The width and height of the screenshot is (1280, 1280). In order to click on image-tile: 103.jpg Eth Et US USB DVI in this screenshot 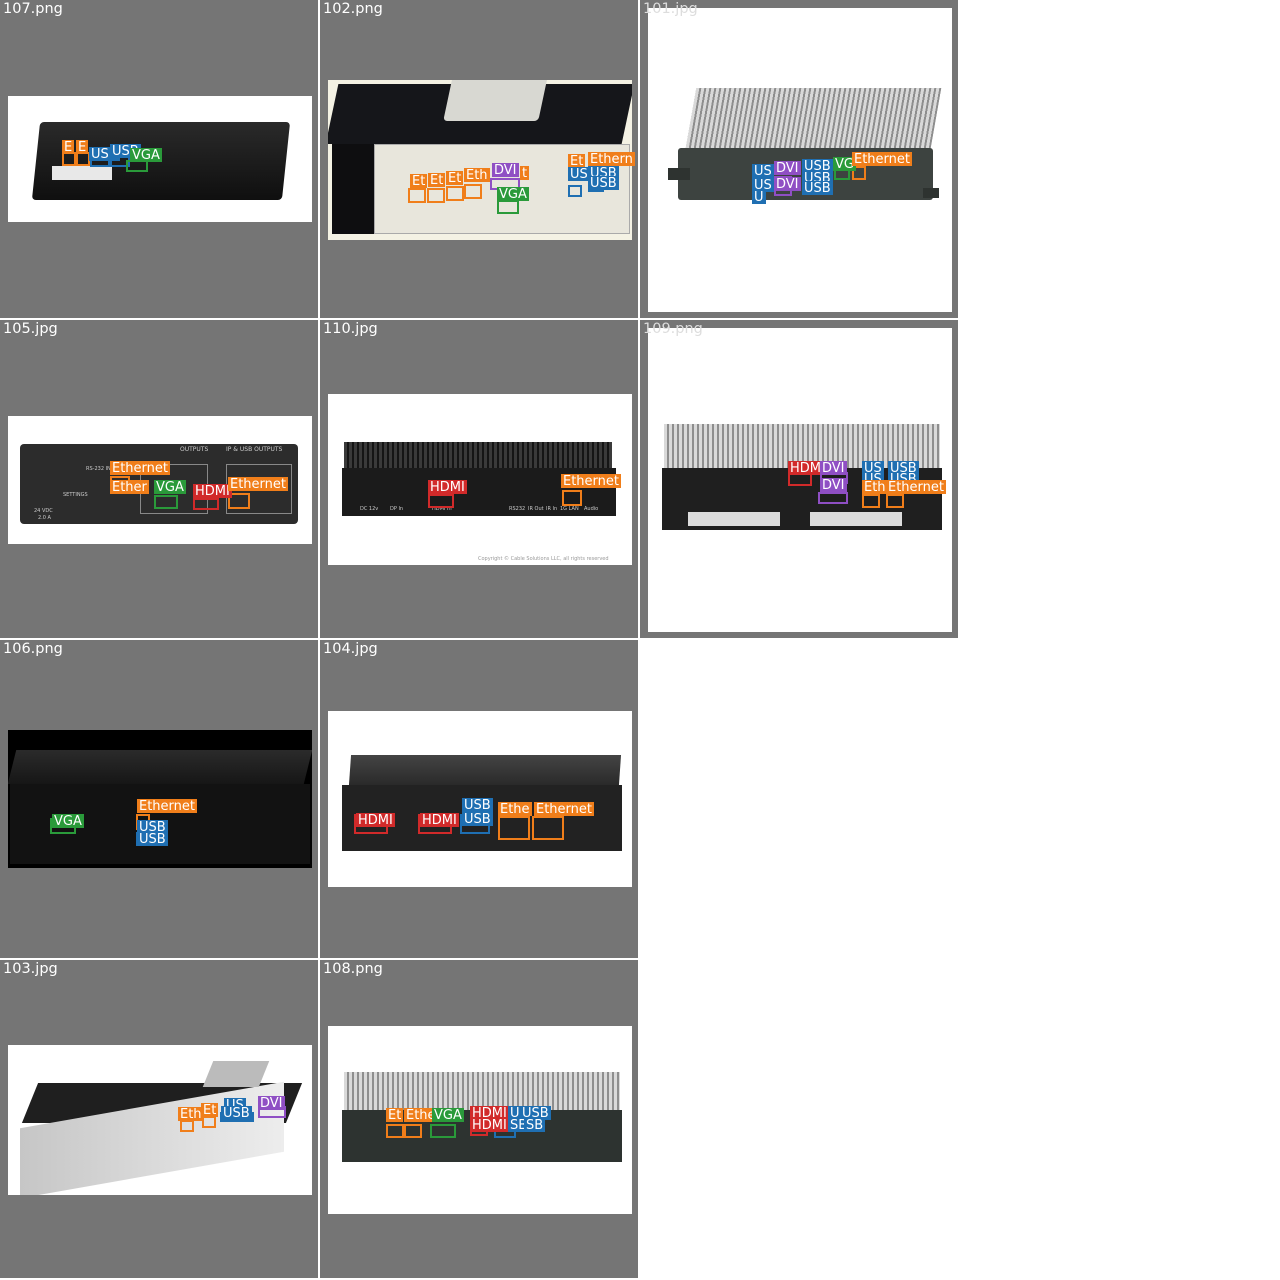, I will do `click(159, 1119)`.